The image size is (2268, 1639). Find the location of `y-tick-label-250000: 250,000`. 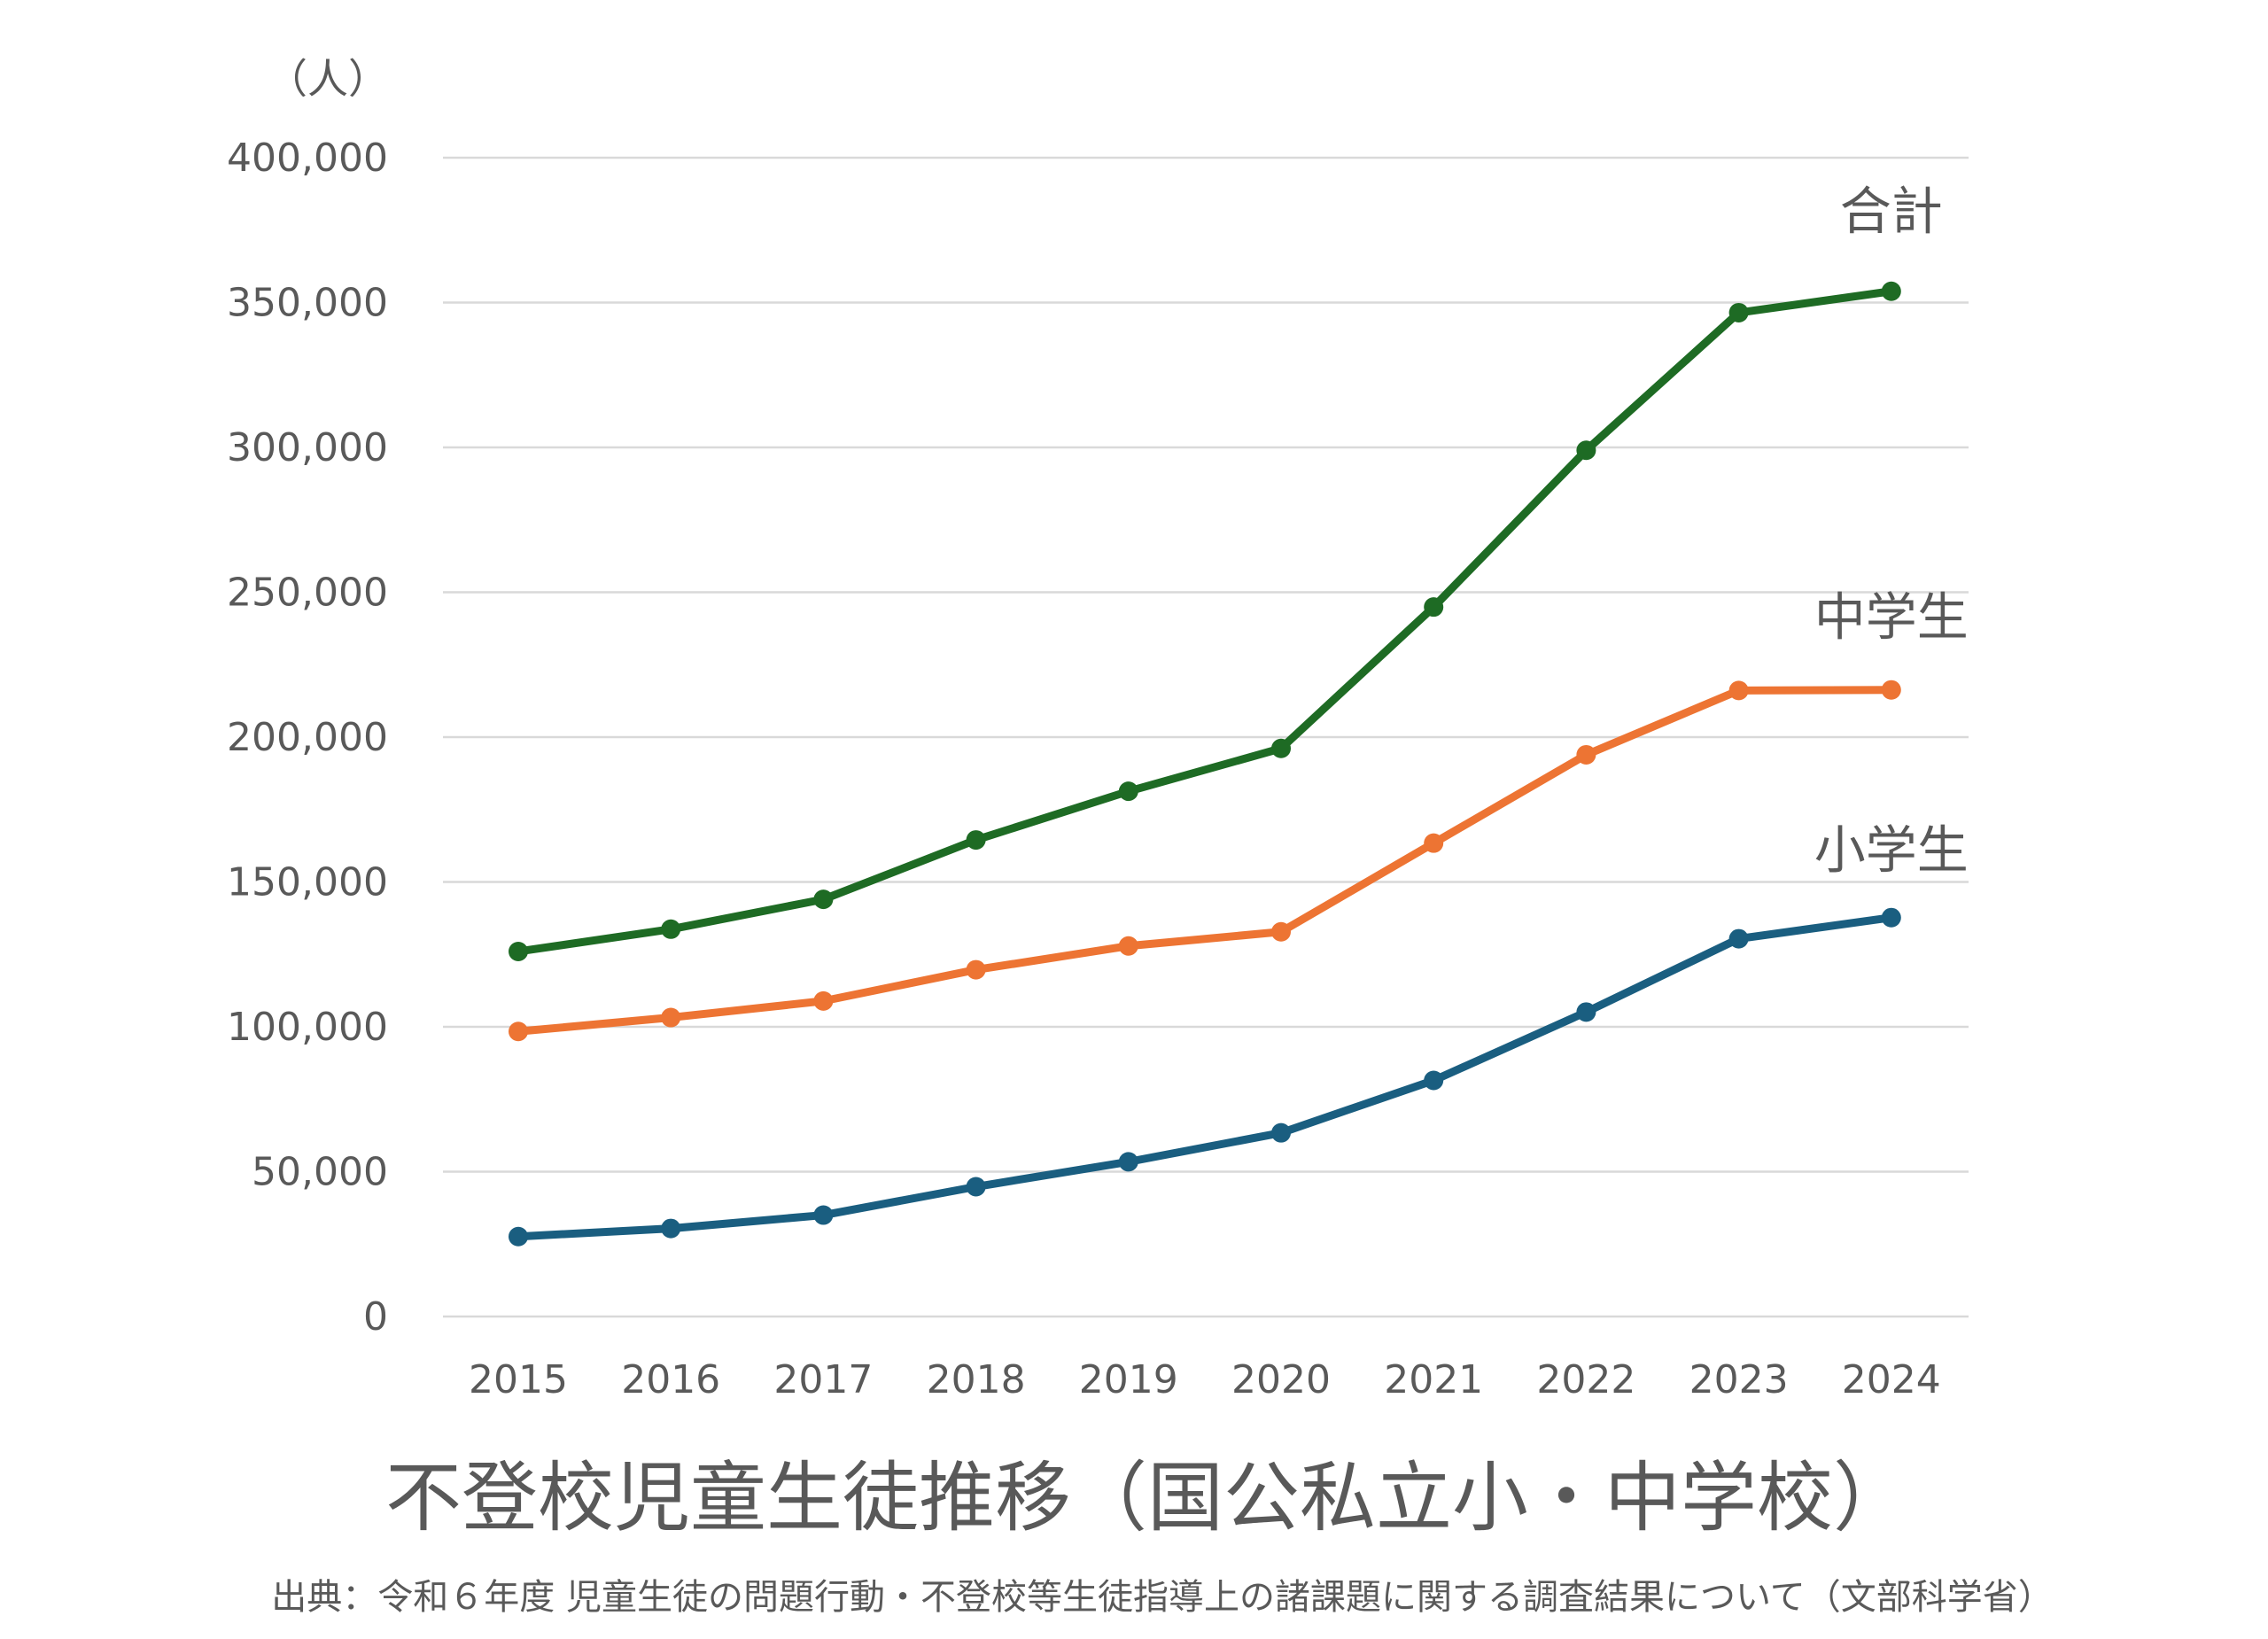

y-tick-label-250000: 250,000 is located at coordinates (307, 593).